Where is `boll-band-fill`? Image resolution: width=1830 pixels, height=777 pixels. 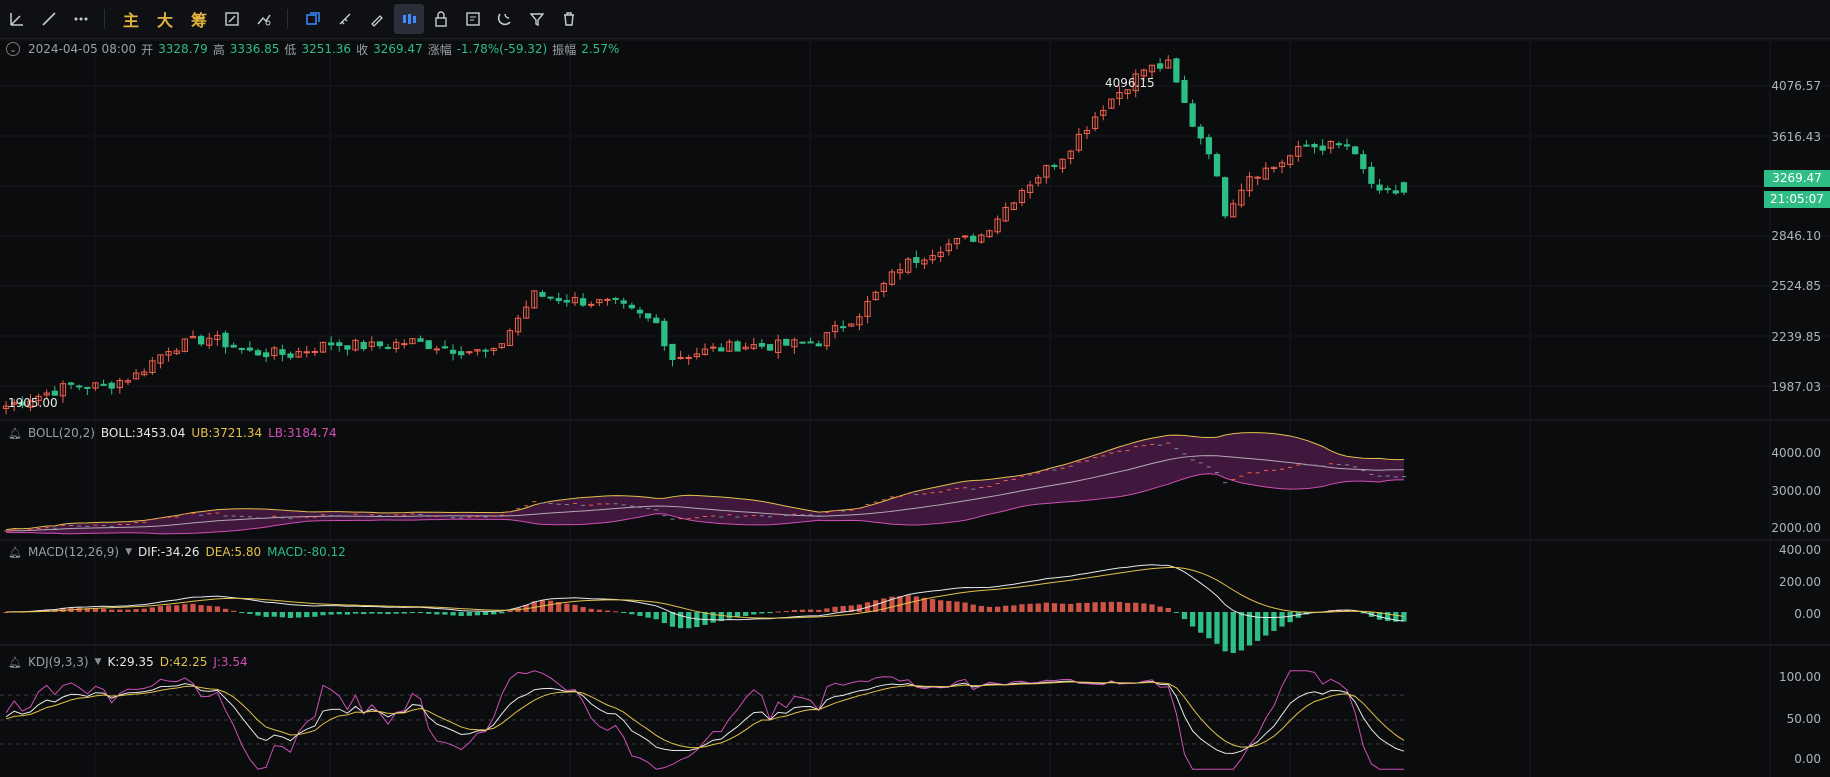 boll-band-fill is located at coordinates (705, 483).